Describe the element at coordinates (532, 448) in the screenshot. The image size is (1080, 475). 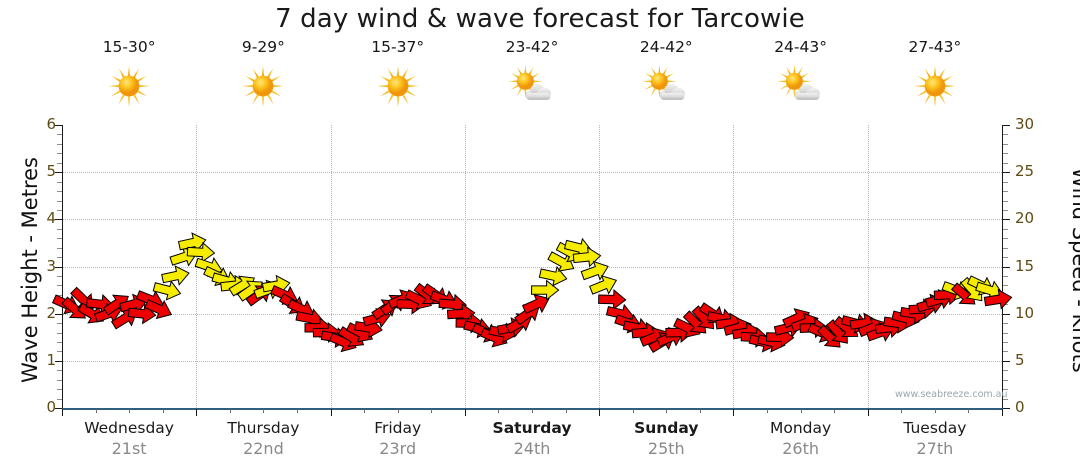
I see `day-date: 24th` at that location.